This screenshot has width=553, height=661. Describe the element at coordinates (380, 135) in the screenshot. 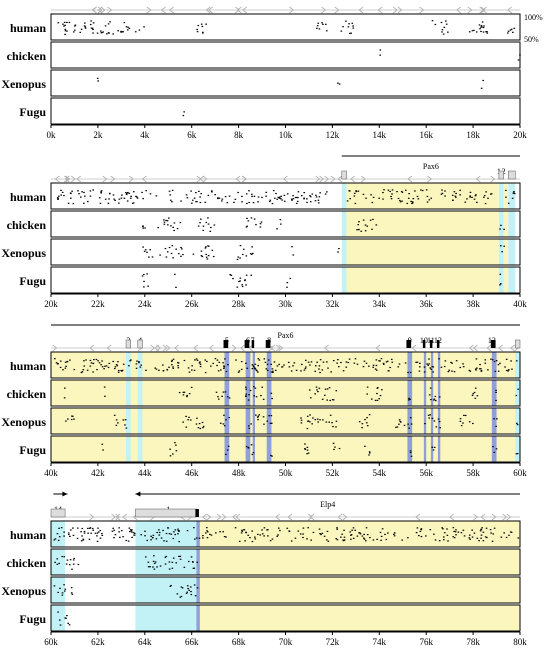

I see `tick-label: 14k` at that location.